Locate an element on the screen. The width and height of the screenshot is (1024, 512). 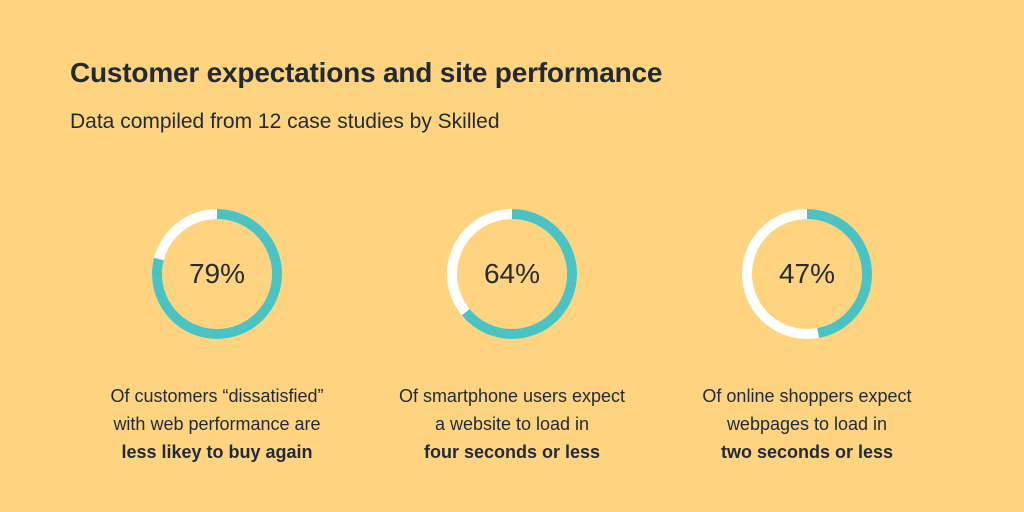
description-emphasis: less likey to buy again is located at coordinates (217, 452).